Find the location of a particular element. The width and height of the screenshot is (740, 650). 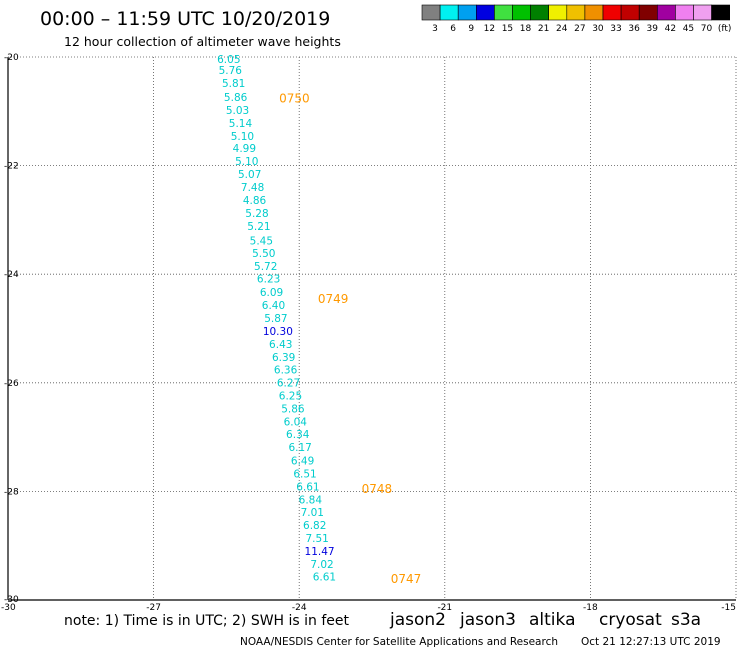

y-tick-label: -26 is located at coordinates (11, 384).